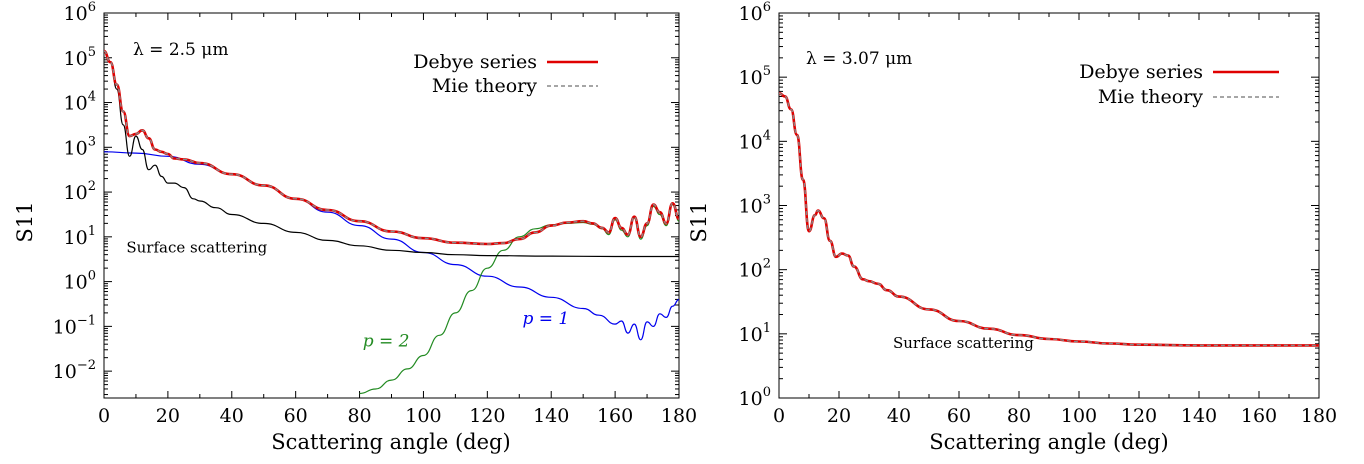 The width and height of the screenshot is (1364, 464). Describe the element at coordinates (74, 325) in the screenshot. I see `y-tick-label: 10⁻¹` at that location.